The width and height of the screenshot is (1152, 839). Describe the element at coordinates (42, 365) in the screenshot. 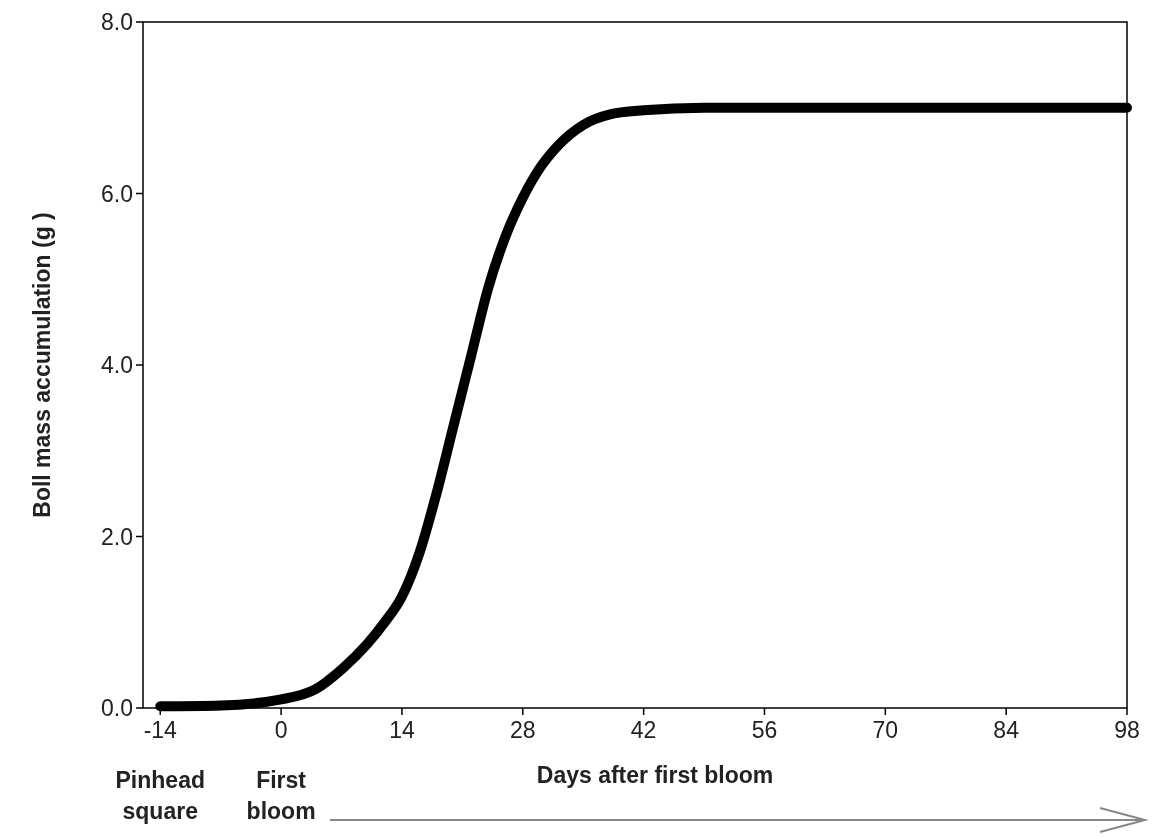

I see `y-axis-title: Boll mass accumulation (g )` at that location.